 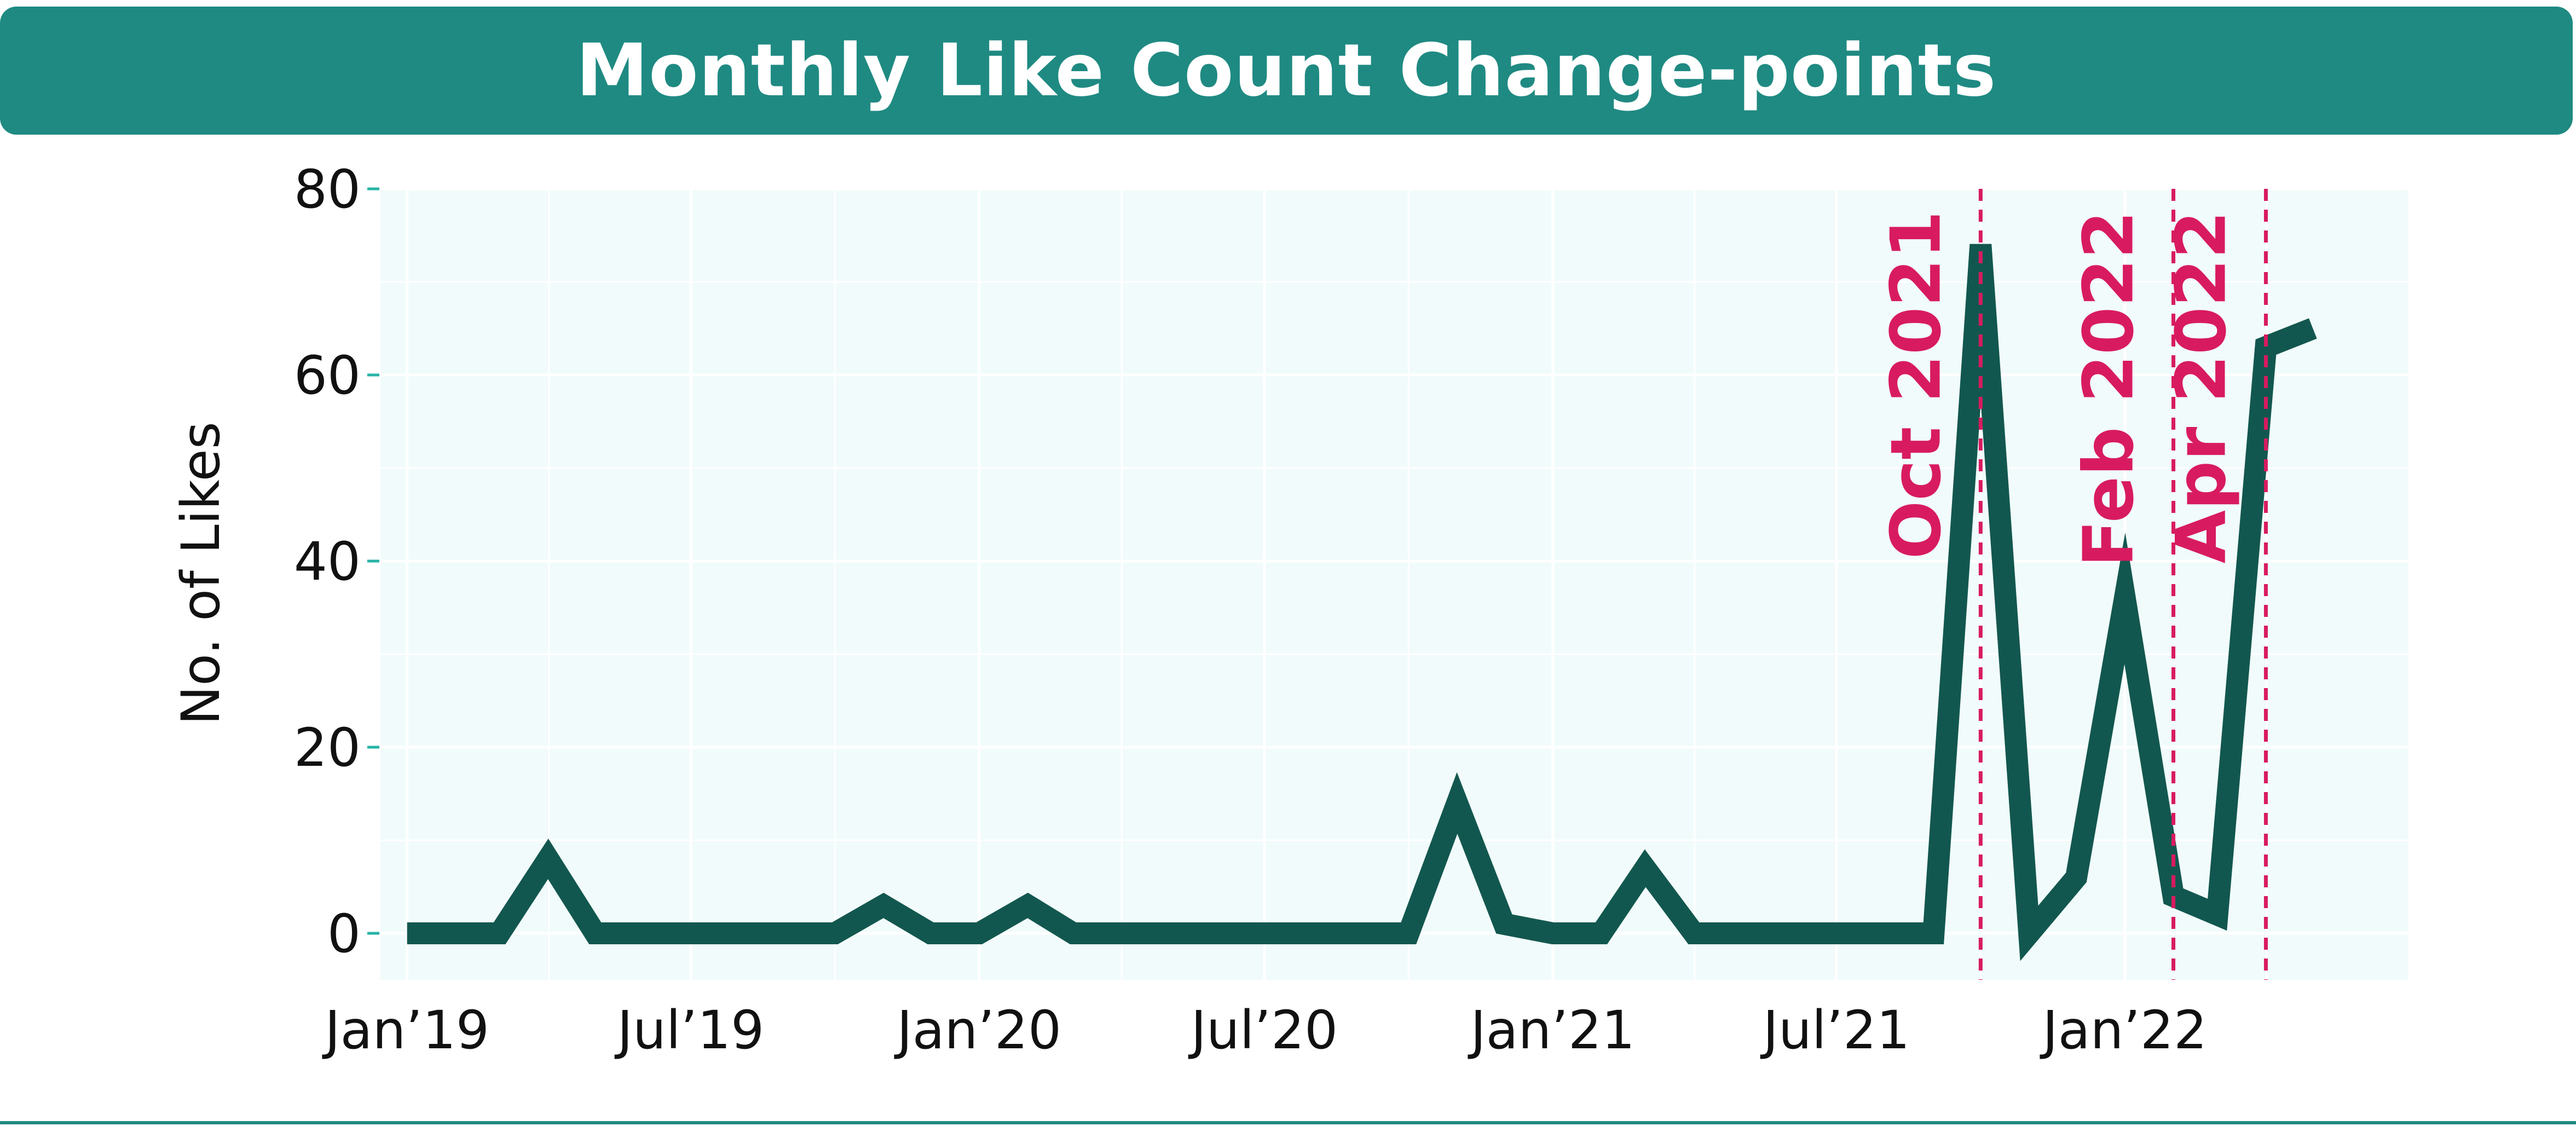 I want to click on y-tick-label: 20, so click(x=327, y=748).